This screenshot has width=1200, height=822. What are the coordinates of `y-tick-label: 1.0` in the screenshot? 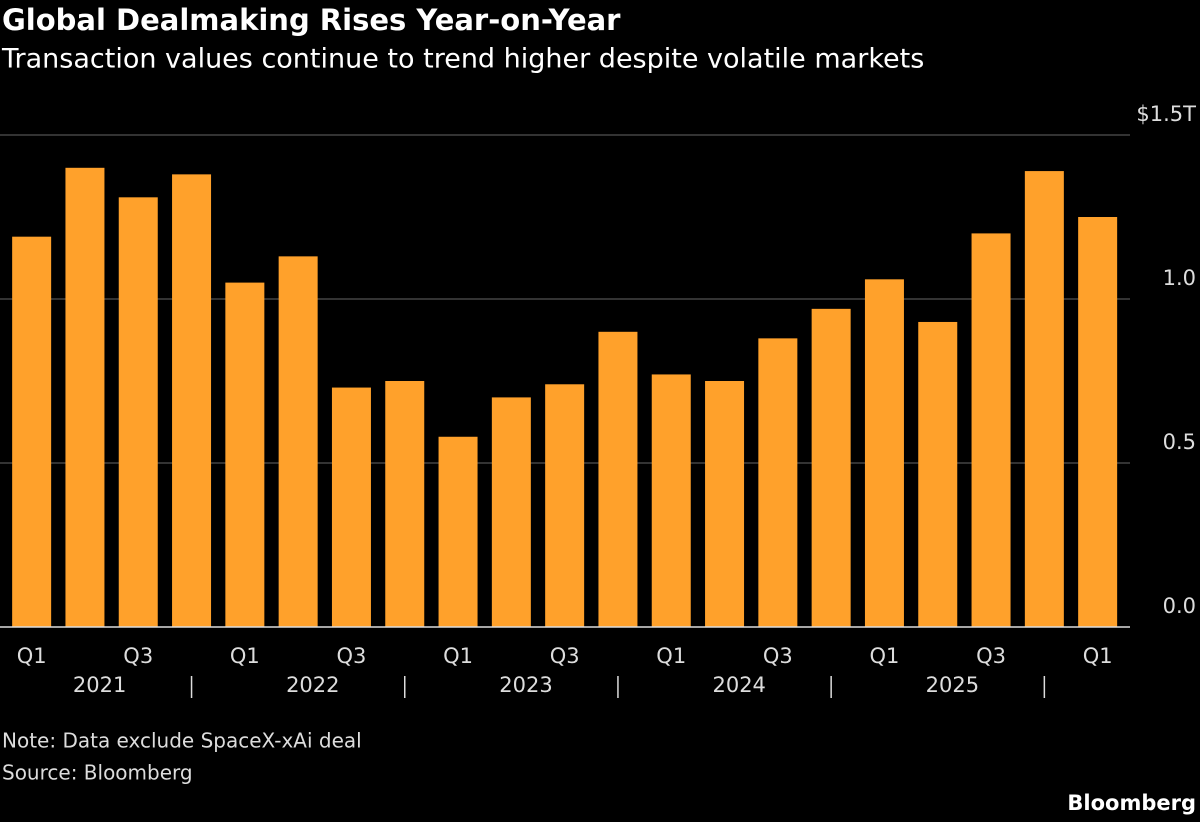 It's located at (1179, 278).